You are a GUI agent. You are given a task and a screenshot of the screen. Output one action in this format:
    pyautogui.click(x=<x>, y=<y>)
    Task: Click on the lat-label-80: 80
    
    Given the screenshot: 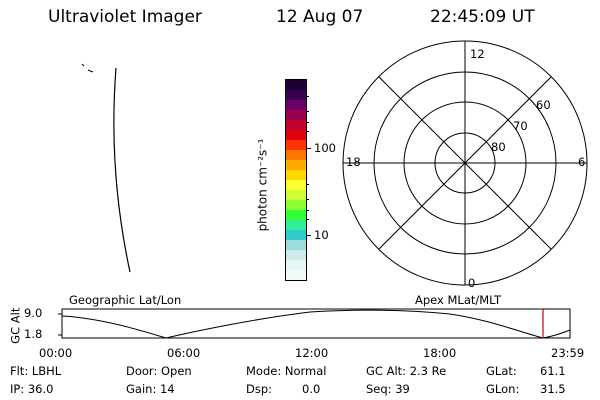 What is the action you would take?
    pyautogui.click(x=498, y=147)
    